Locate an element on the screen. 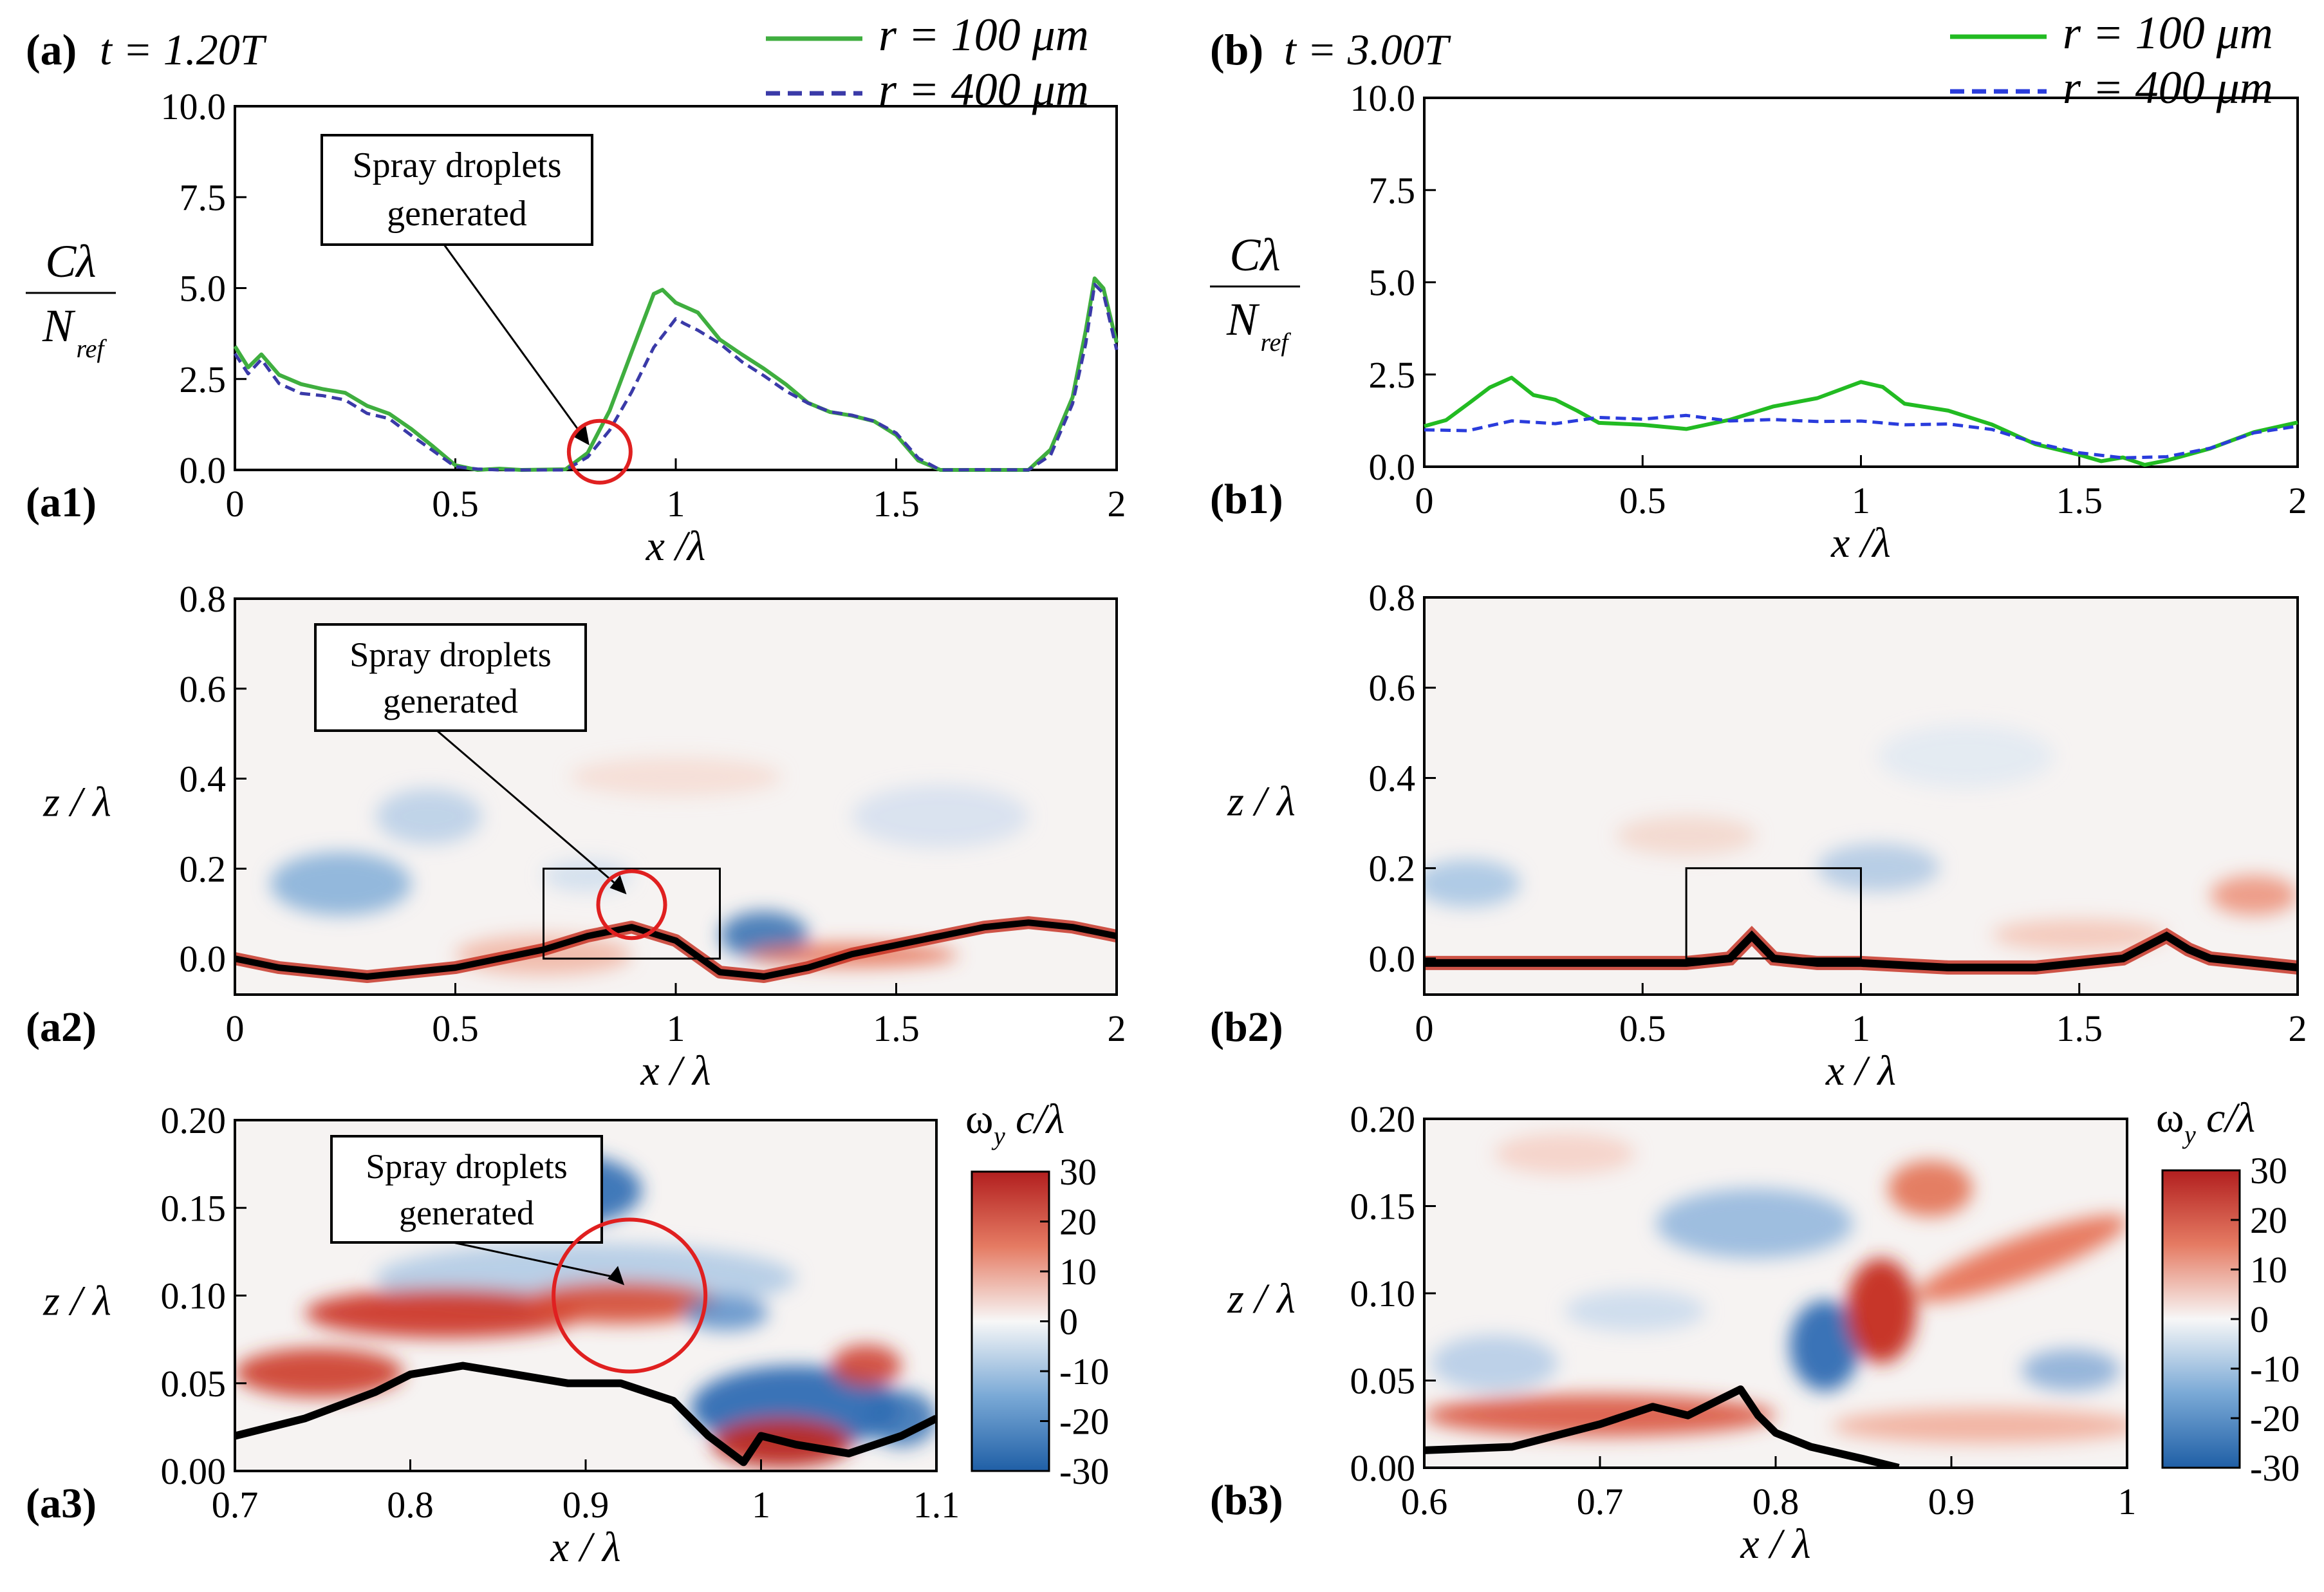 Image resolution: width=2324 pixels, height=1592 pixels. highlight-circle is located at coordinates (599, 451).